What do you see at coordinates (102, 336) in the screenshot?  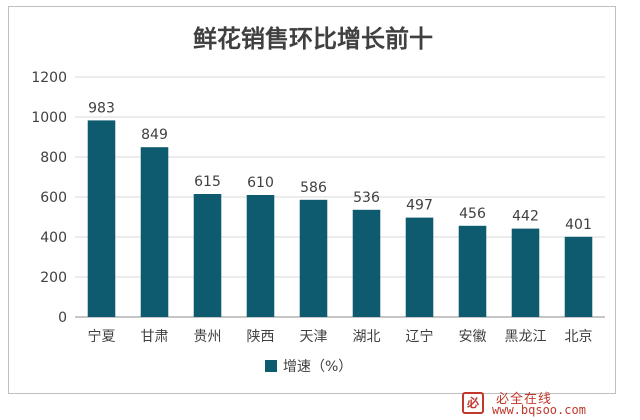 I see `x-tick-label: 宁夏` at bounding box center [102, 336].